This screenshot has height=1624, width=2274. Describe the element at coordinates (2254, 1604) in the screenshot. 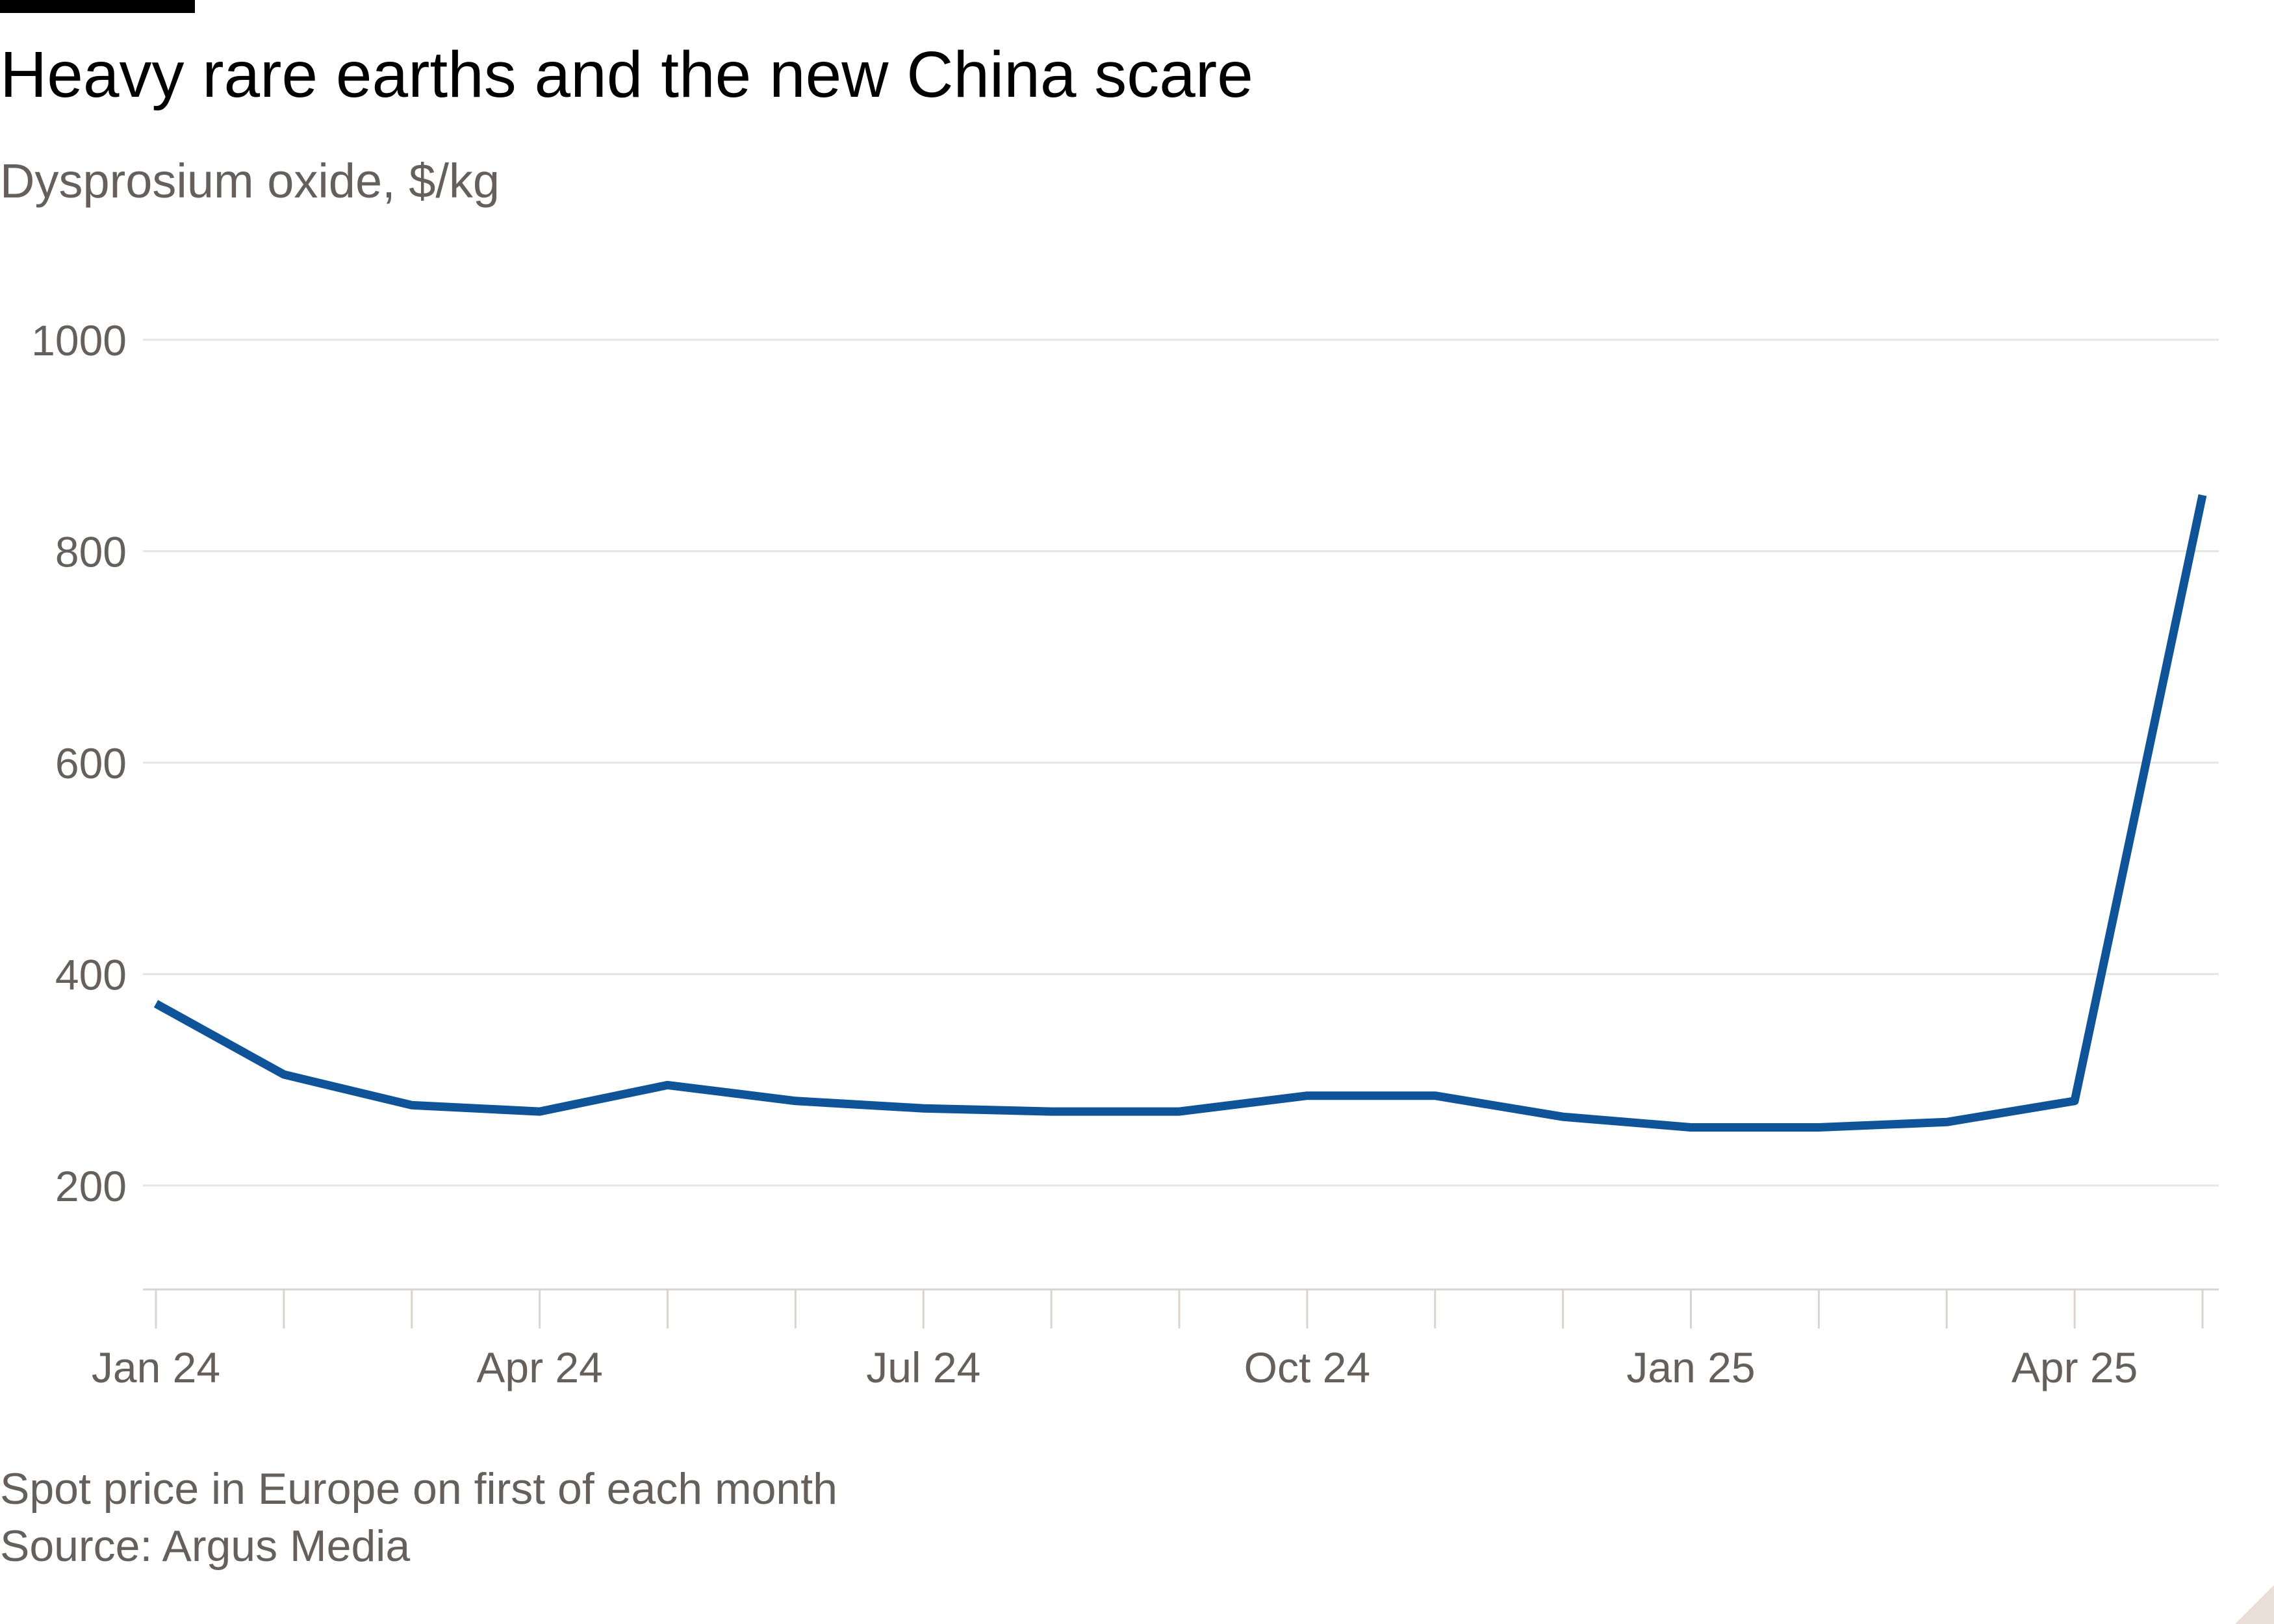

I see `corner-mark` at that location.